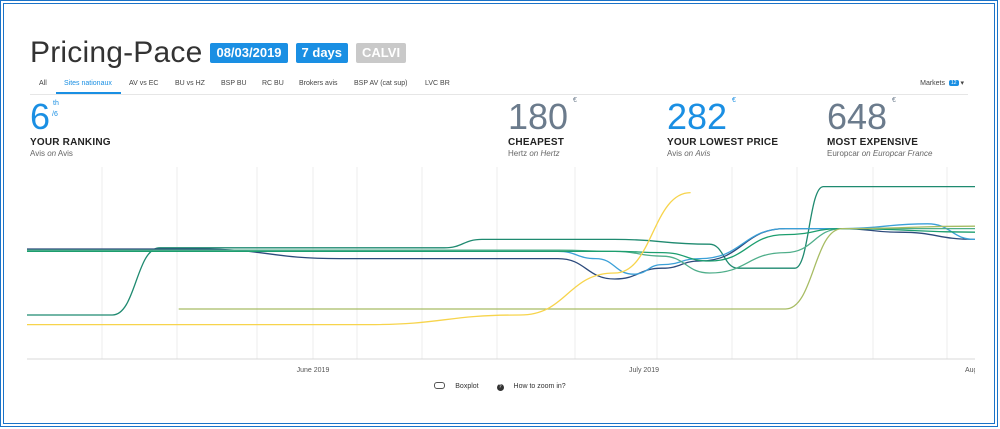 The image size is (1000, 429). I want to click on cheapest-sub: Hertz on Hertz, so click(538, 153).